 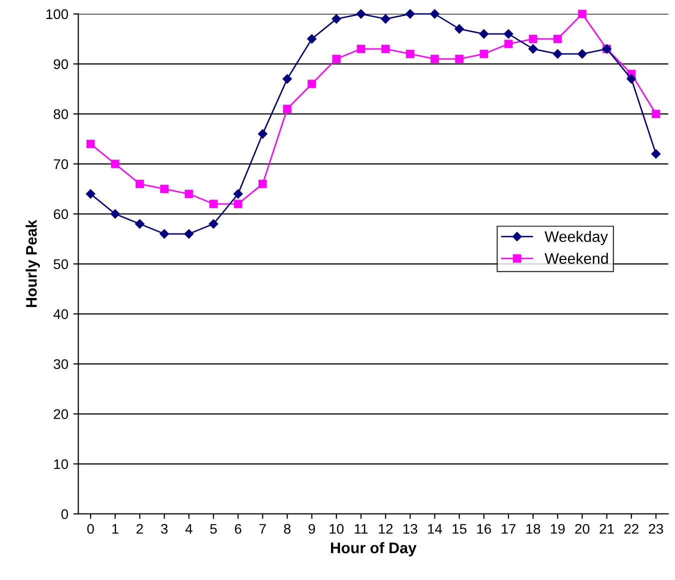 What do you see at coordinates (509, 529) in the screenshot?
I see `x-tick-label: 17` at bounding box center [509, 529].